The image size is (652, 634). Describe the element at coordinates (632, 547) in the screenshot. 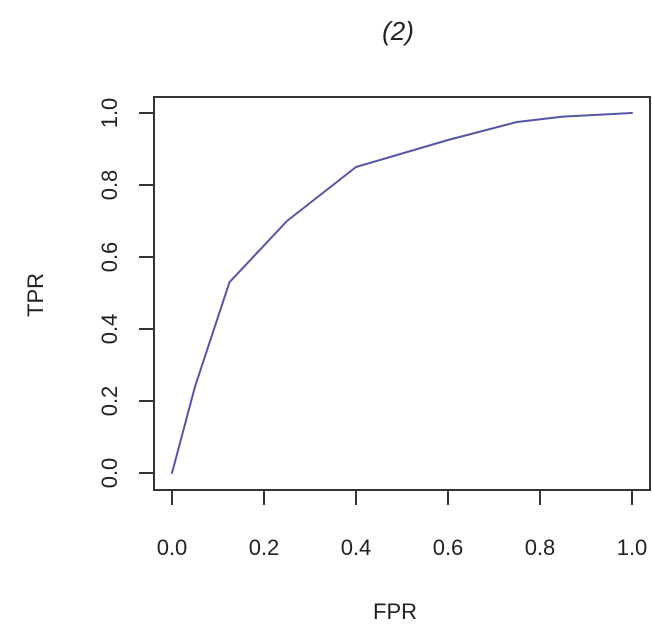

I see `x-tick-label: 1.0` at that location.